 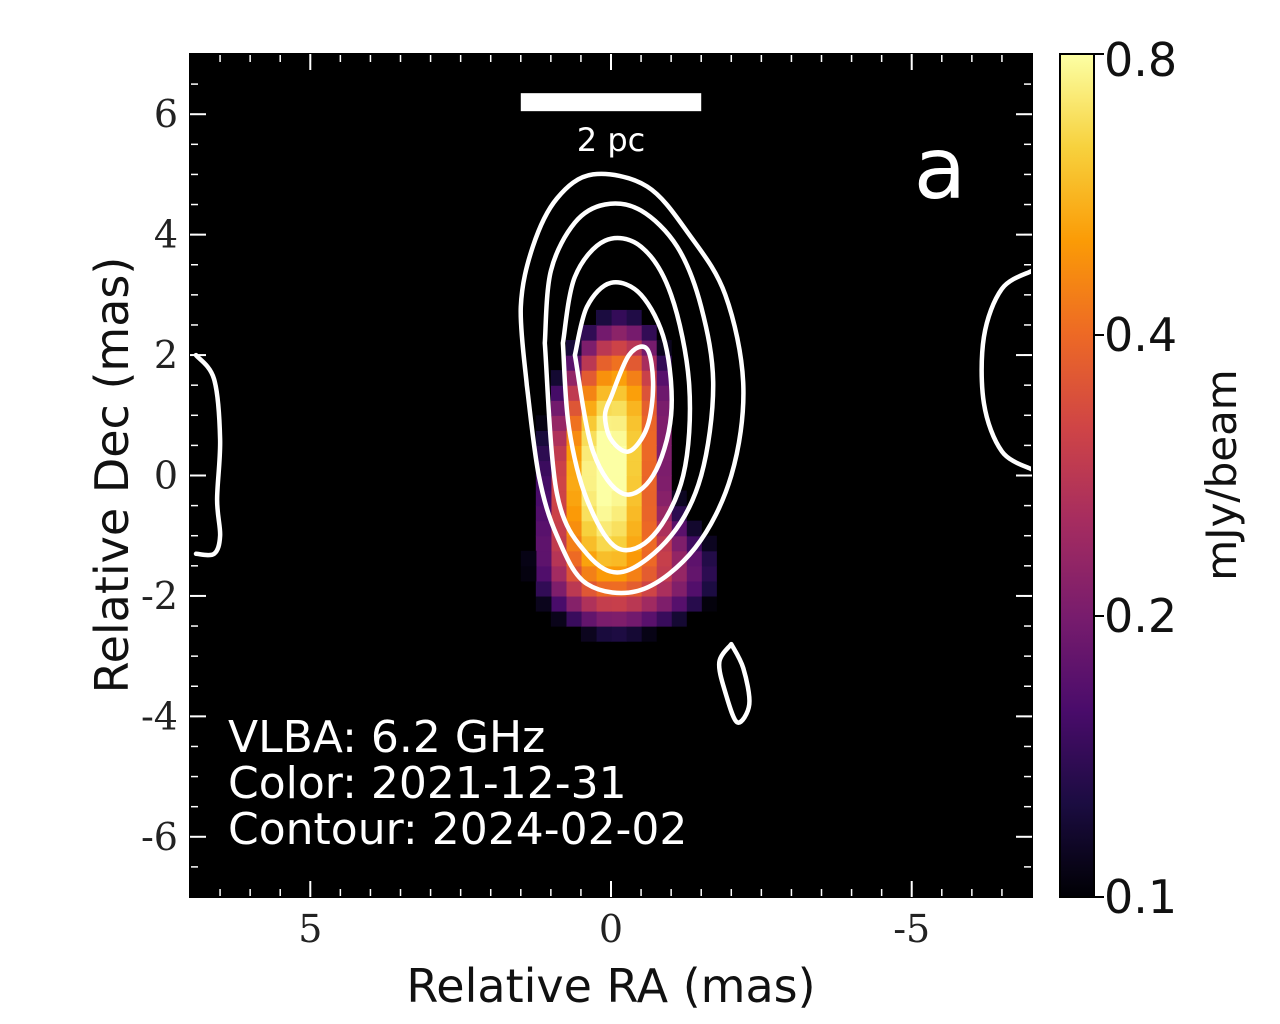 I want to click on colorbar-tick-label: 0.8, so click(x=1140, y=60).